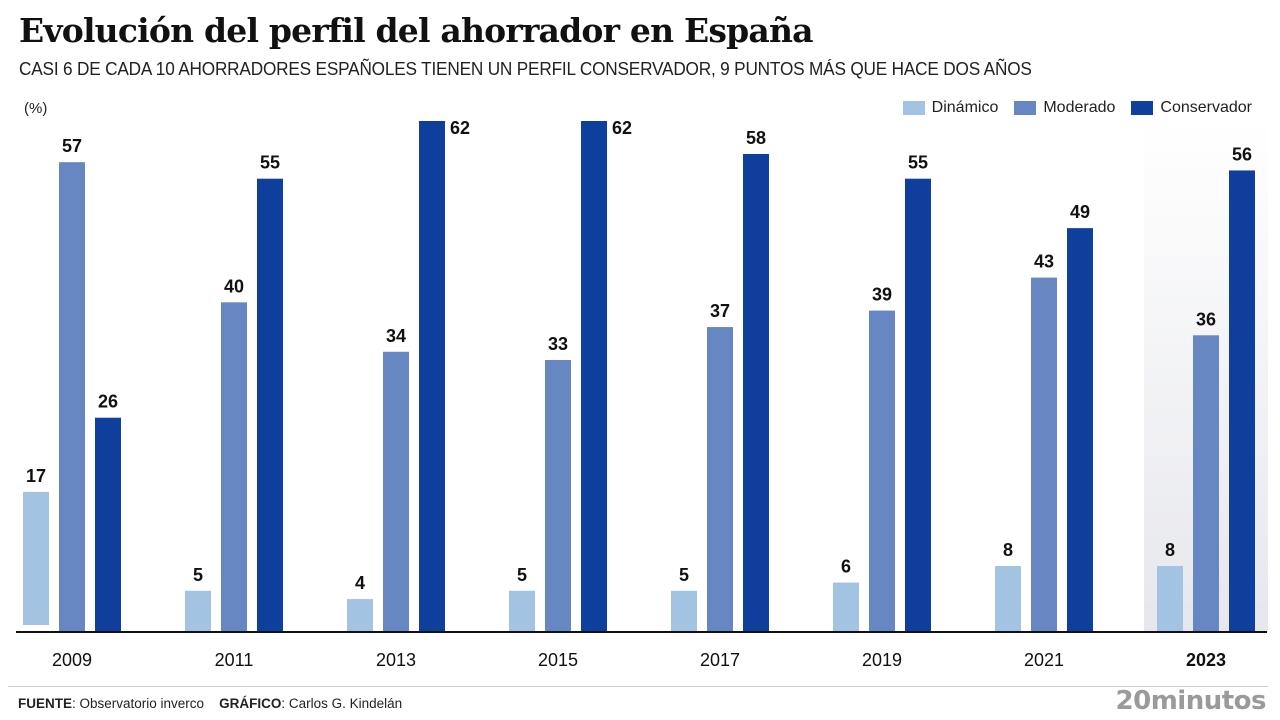 The width and height of the screenshot is (1280, 720). Describe the element at coordinates (913, 108) in the screenshot. I see `legend-swatch-dinamico` at that location.